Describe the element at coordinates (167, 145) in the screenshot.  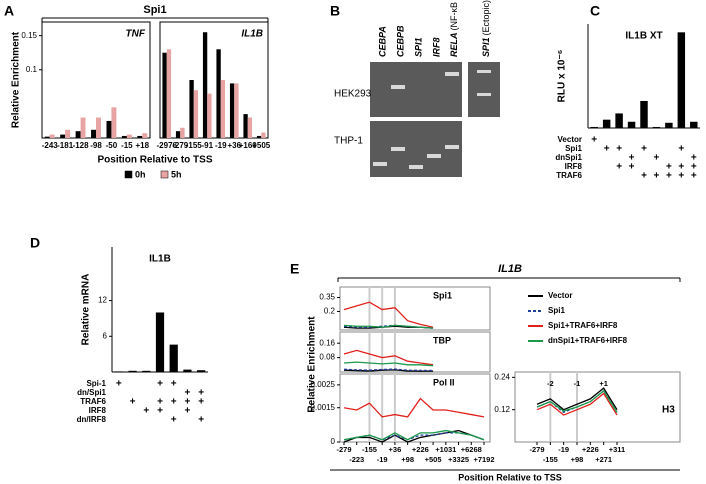
I see `x-tick-label: -2976` at that location.